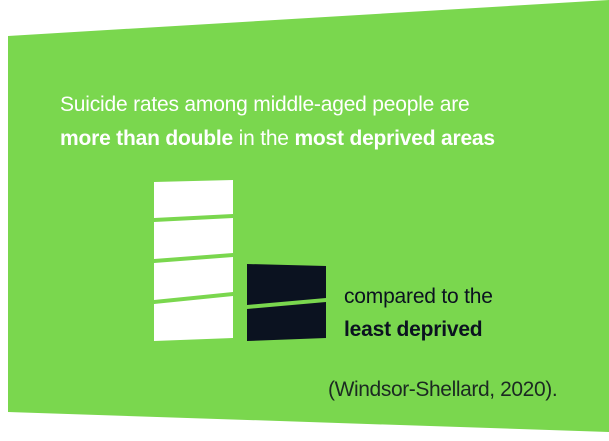 This screenshot has width=609, height=441. What do you see at coordinates (263, 138) in the screenshot?
I see `headline-connector: in the` at bounding box center [263, 138].